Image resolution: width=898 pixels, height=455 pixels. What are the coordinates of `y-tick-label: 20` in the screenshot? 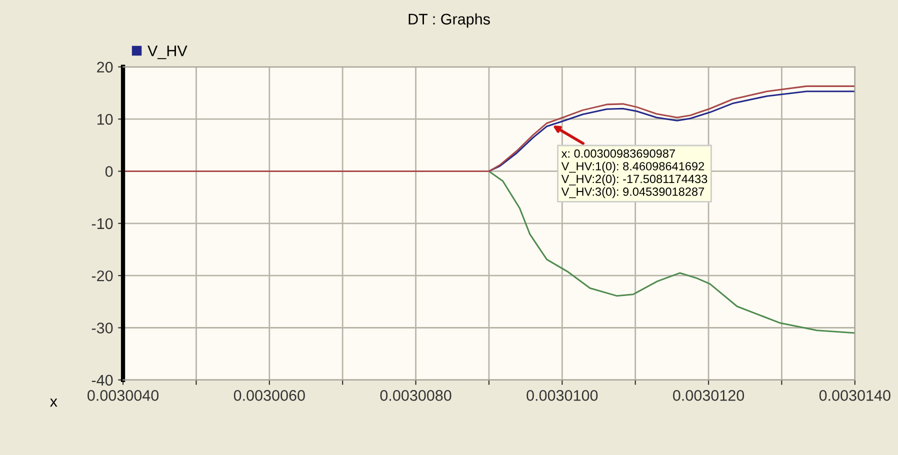 It's located at (105, 67).